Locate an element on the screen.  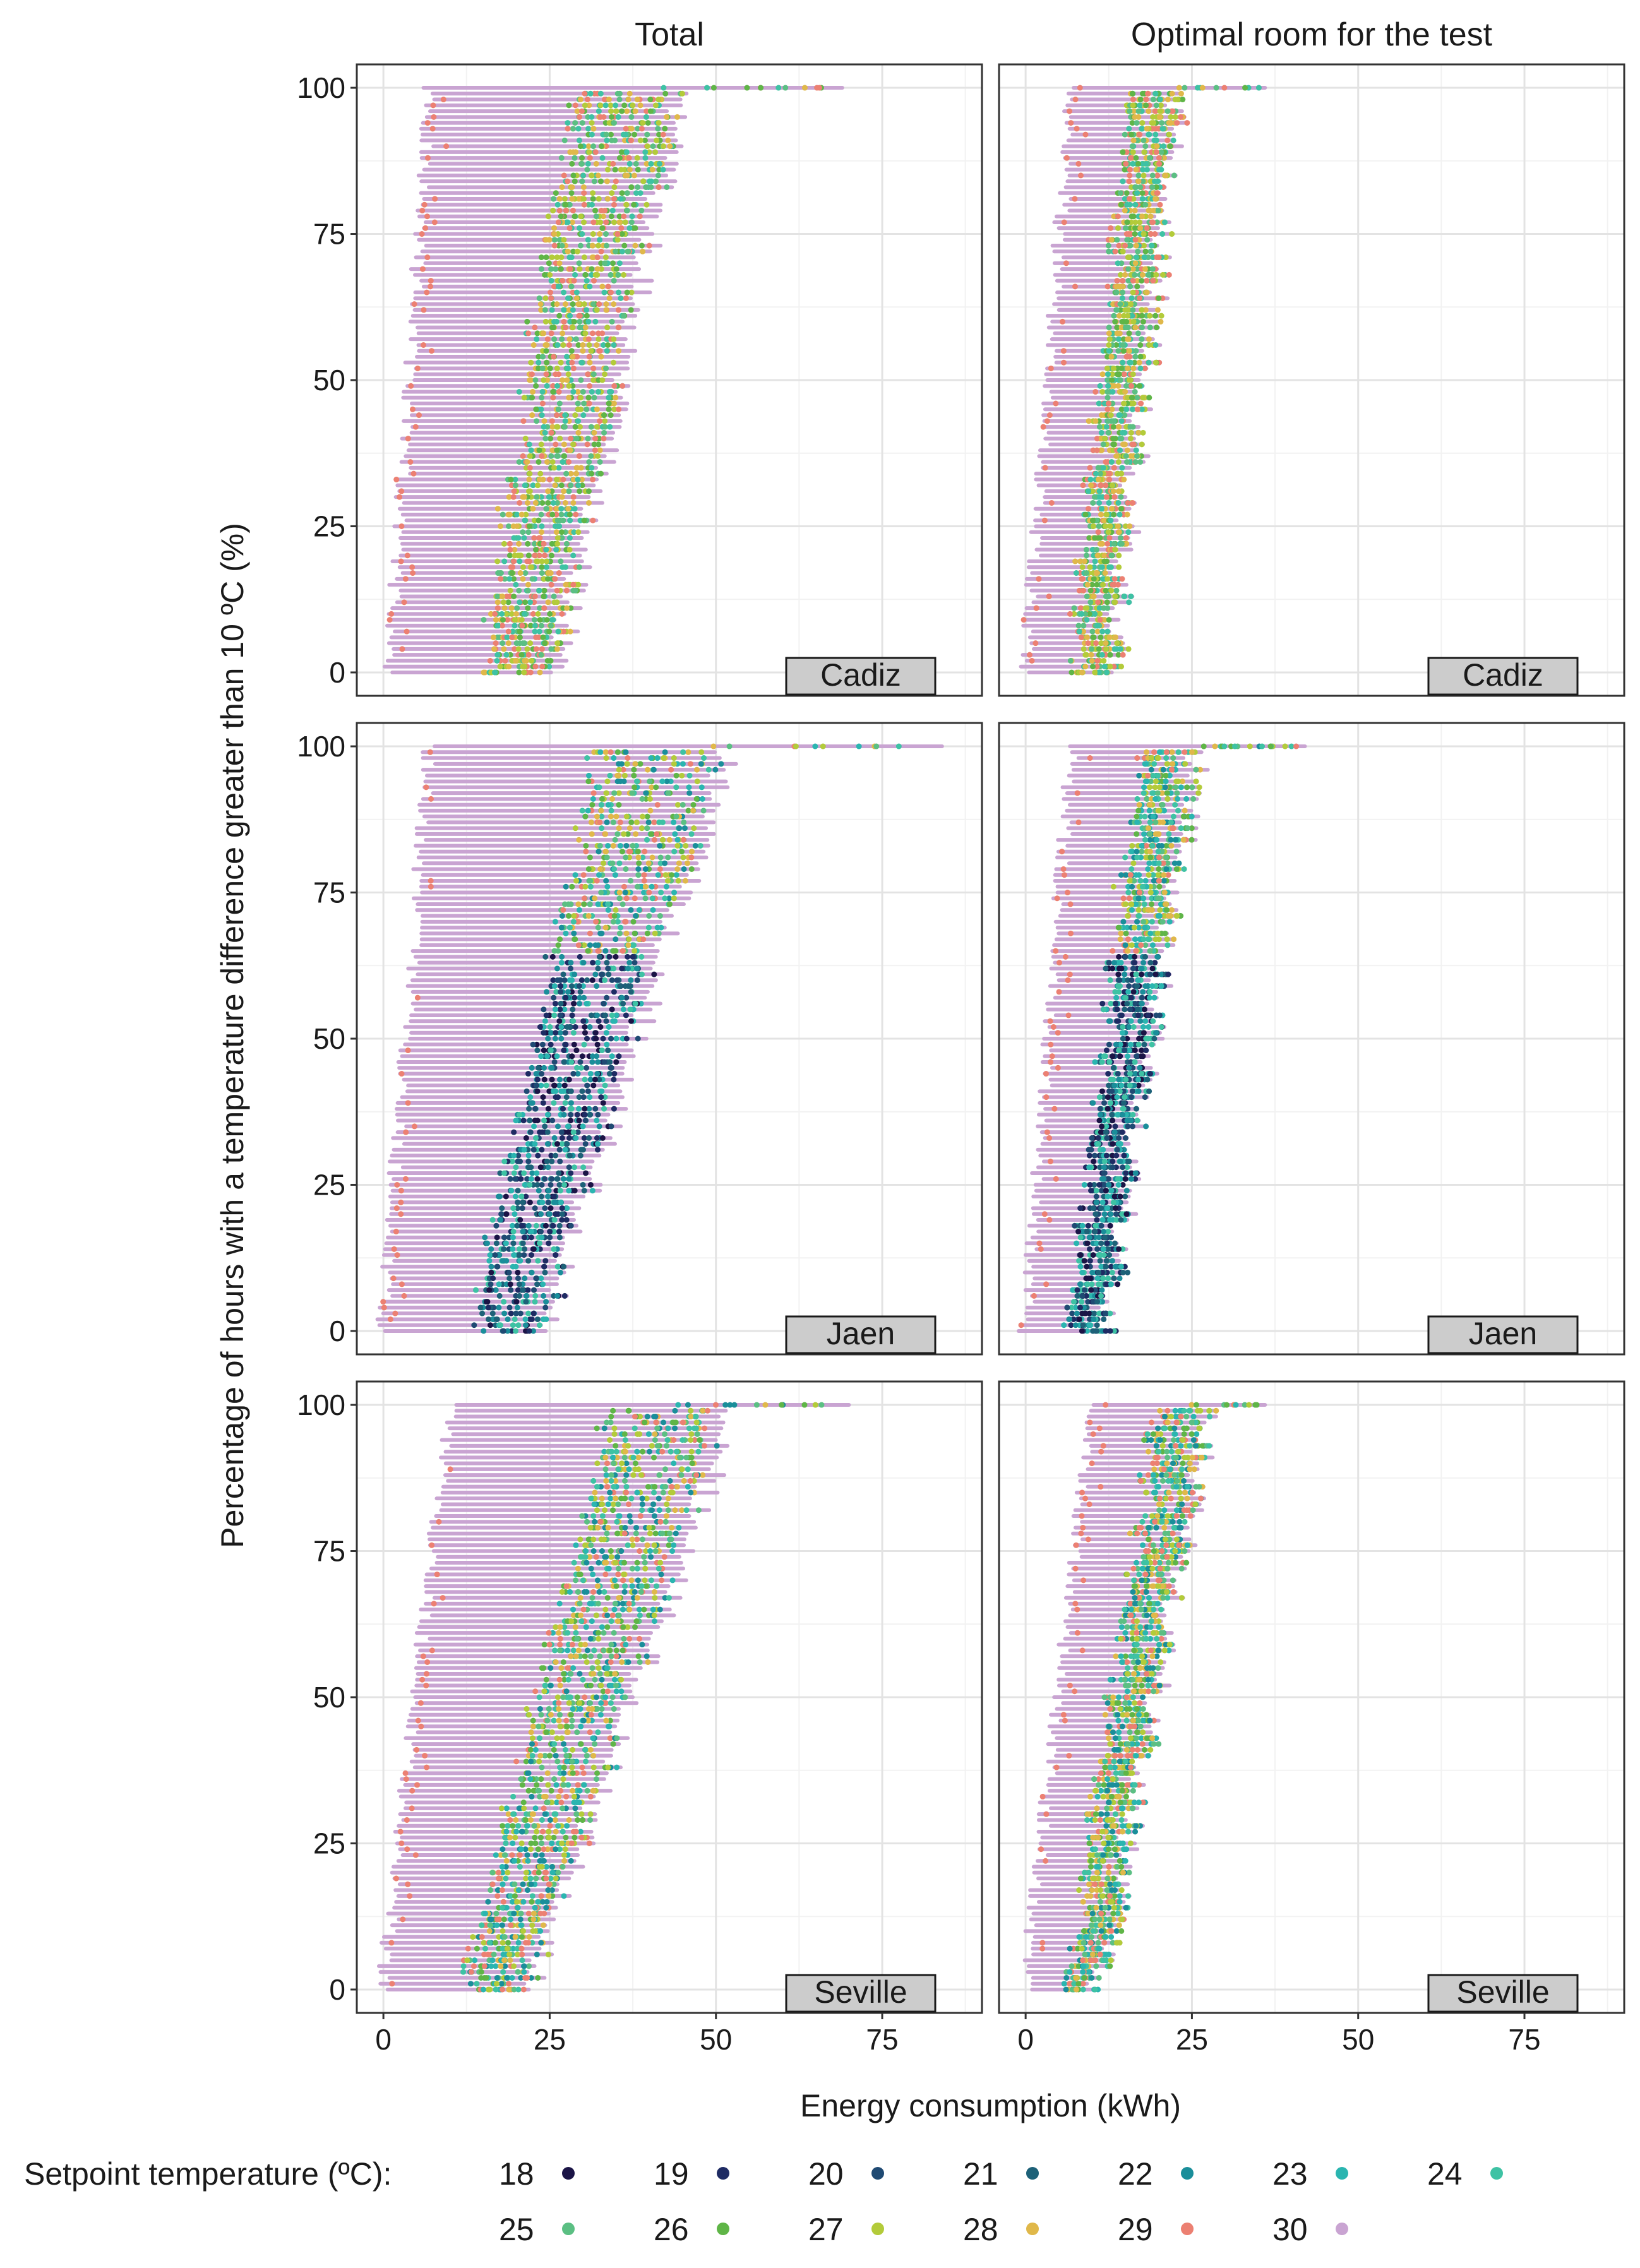
data-layer is located at coordinates (1143, 381).